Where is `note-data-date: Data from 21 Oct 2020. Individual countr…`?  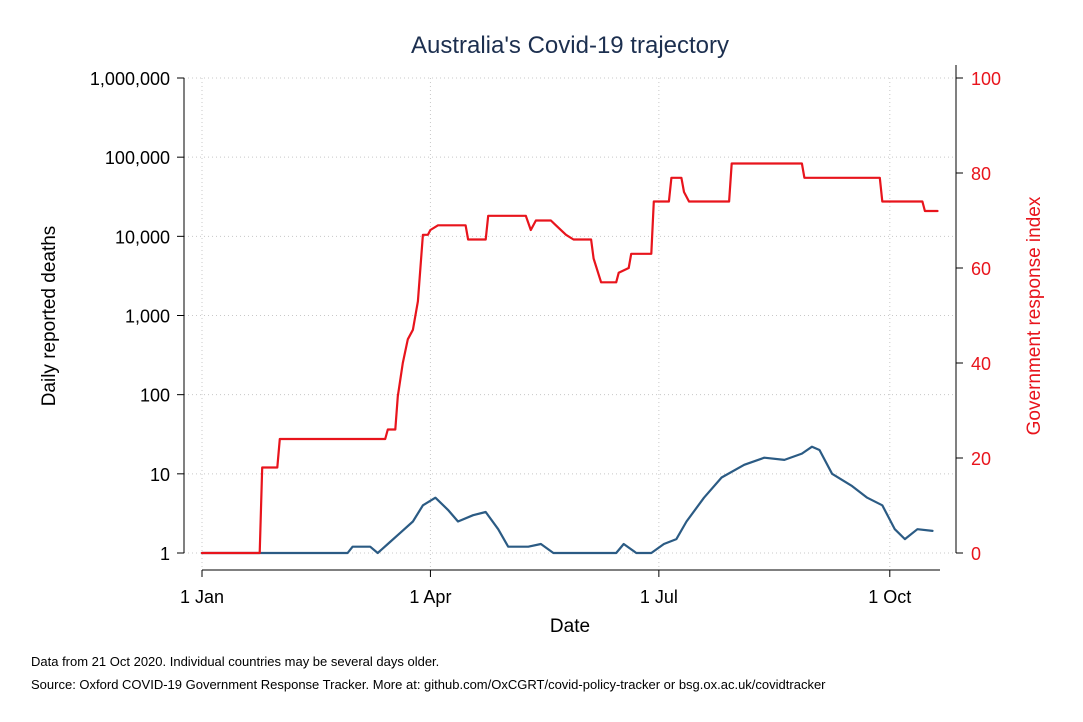 note-data-date: Data from 21 Oct 2020. Individual countr… is located at coordinates (235, 661).